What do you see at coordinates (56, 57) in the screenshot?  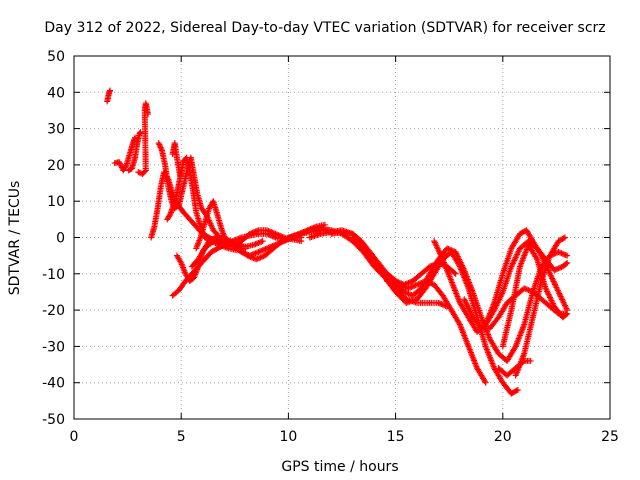 I see `y-tick-label: 50` at bounding box center [56, 57].